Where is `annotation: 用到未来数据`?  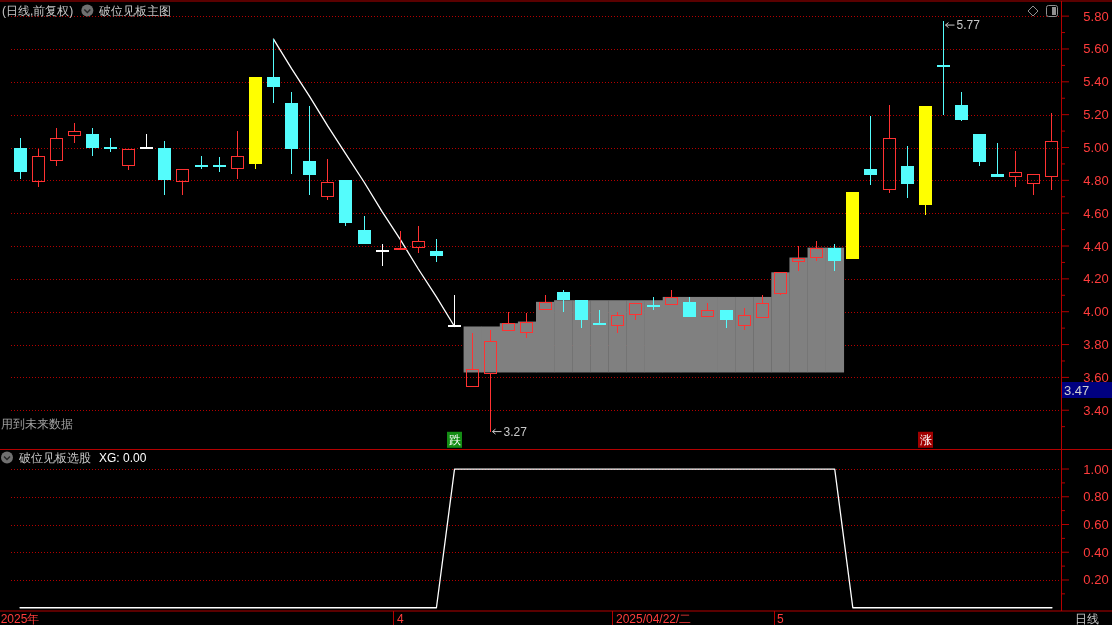
annotation: 用到未来数据 is located at coordinates (37, 424).